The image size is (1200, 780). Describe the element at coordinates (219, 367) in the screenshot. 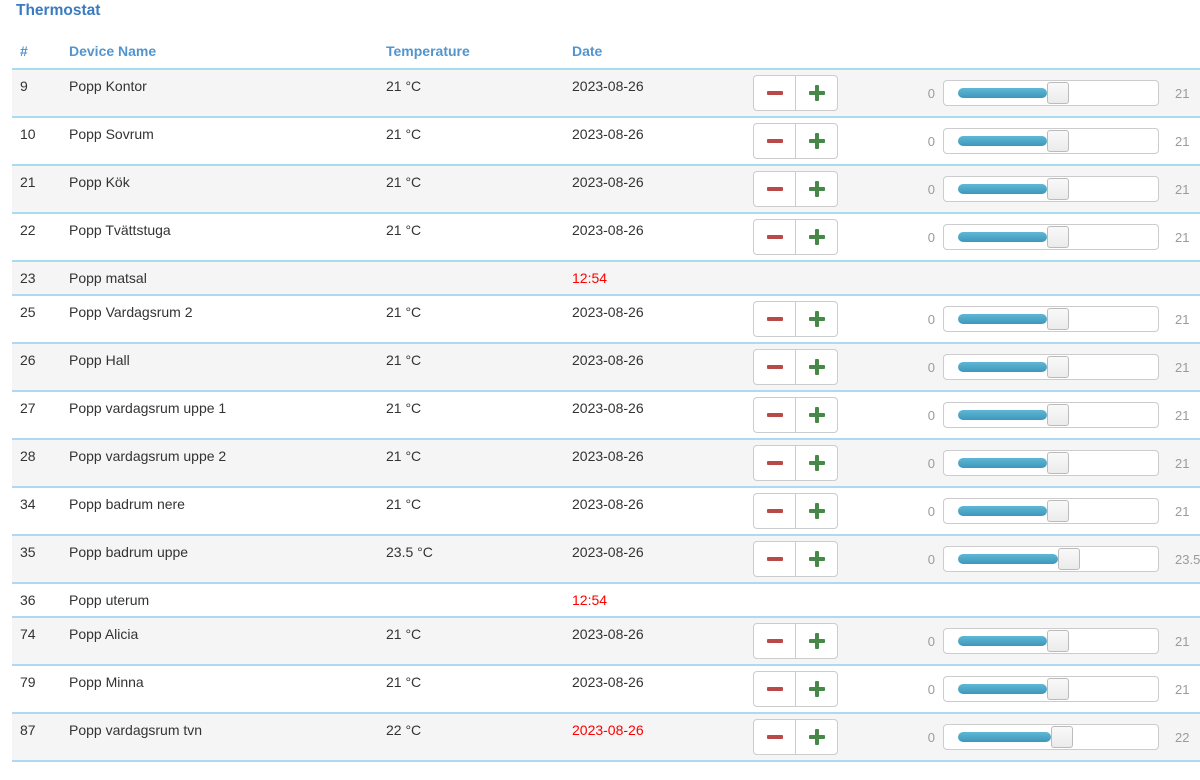

I see `device-name: Popp Hall` at that location.